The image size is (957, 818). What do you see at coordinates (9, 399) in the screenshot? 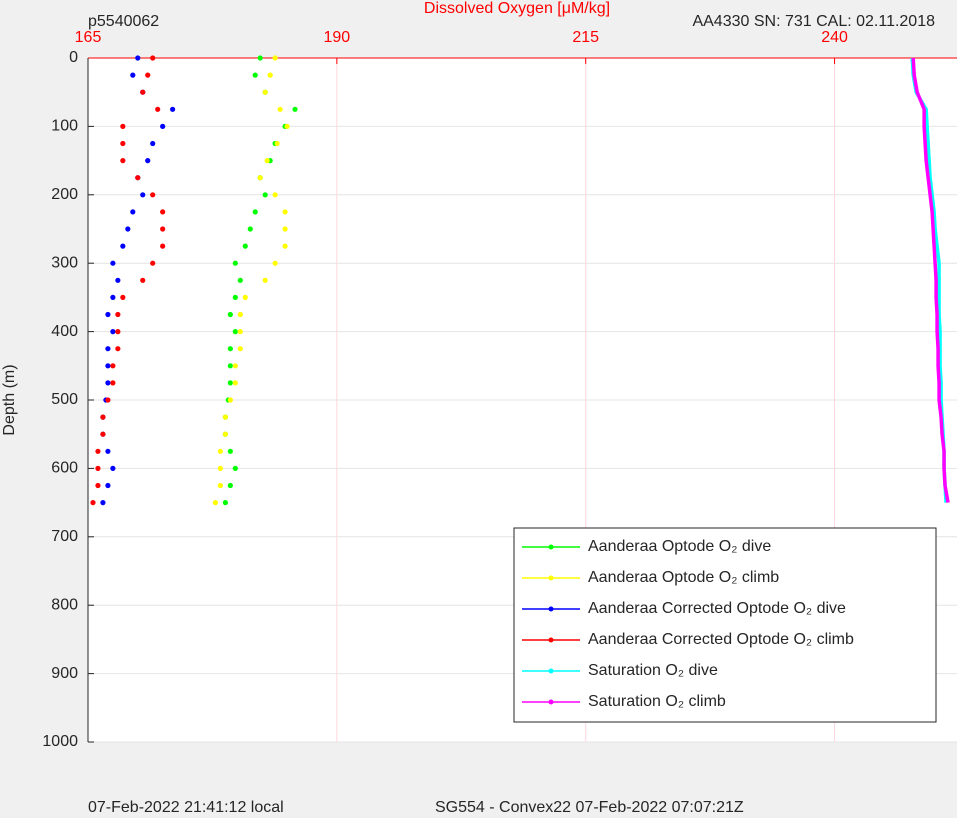
I see `y-axis-label: Depth (m)` at bounding box center [9, 399].